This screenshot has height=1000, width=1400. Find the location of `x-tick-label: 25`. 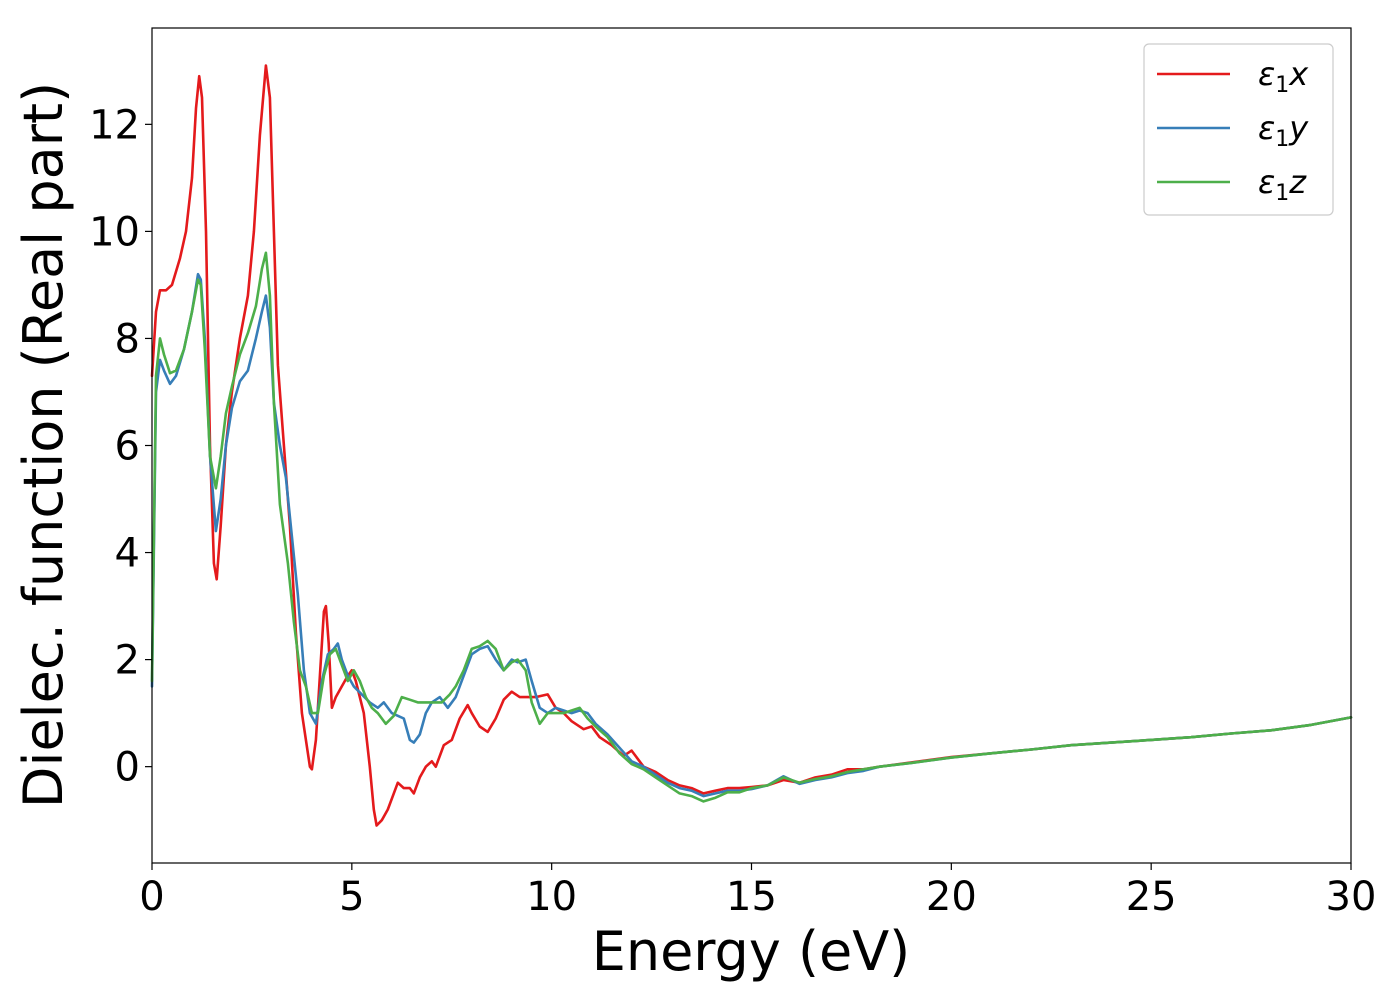

x-tick-label: 25 is located at coordinates (1151, 897).